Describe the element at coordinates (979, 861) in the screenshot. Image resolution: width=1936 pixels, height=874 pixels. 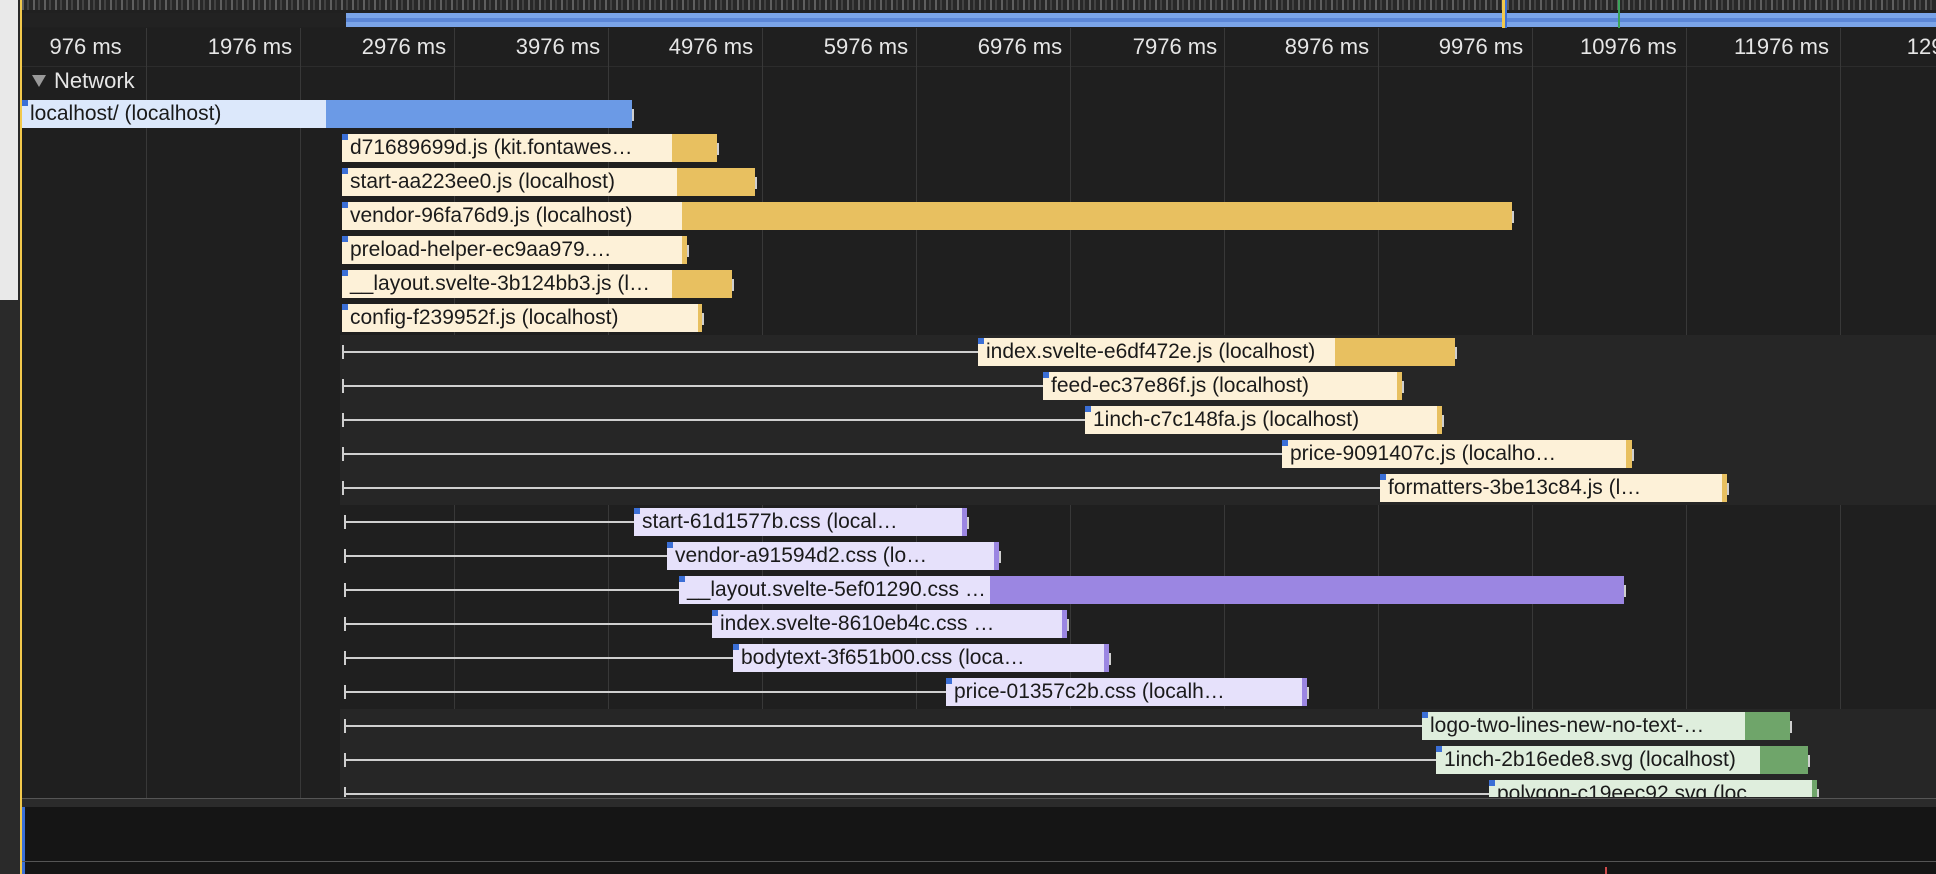
I see `details-panel-divider` at that location.